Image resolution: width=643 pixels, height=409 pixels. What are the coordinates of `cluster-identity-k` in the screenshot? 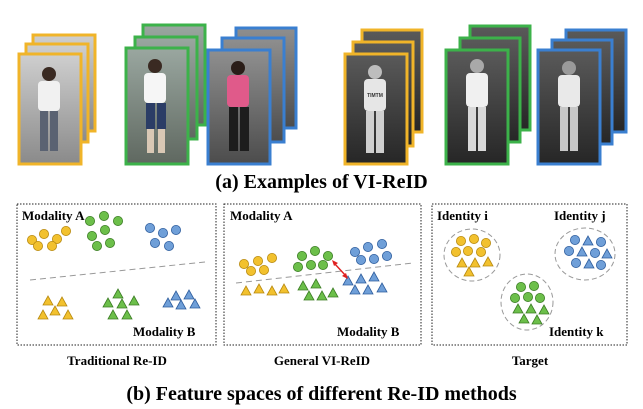 It's located at (527, 302).